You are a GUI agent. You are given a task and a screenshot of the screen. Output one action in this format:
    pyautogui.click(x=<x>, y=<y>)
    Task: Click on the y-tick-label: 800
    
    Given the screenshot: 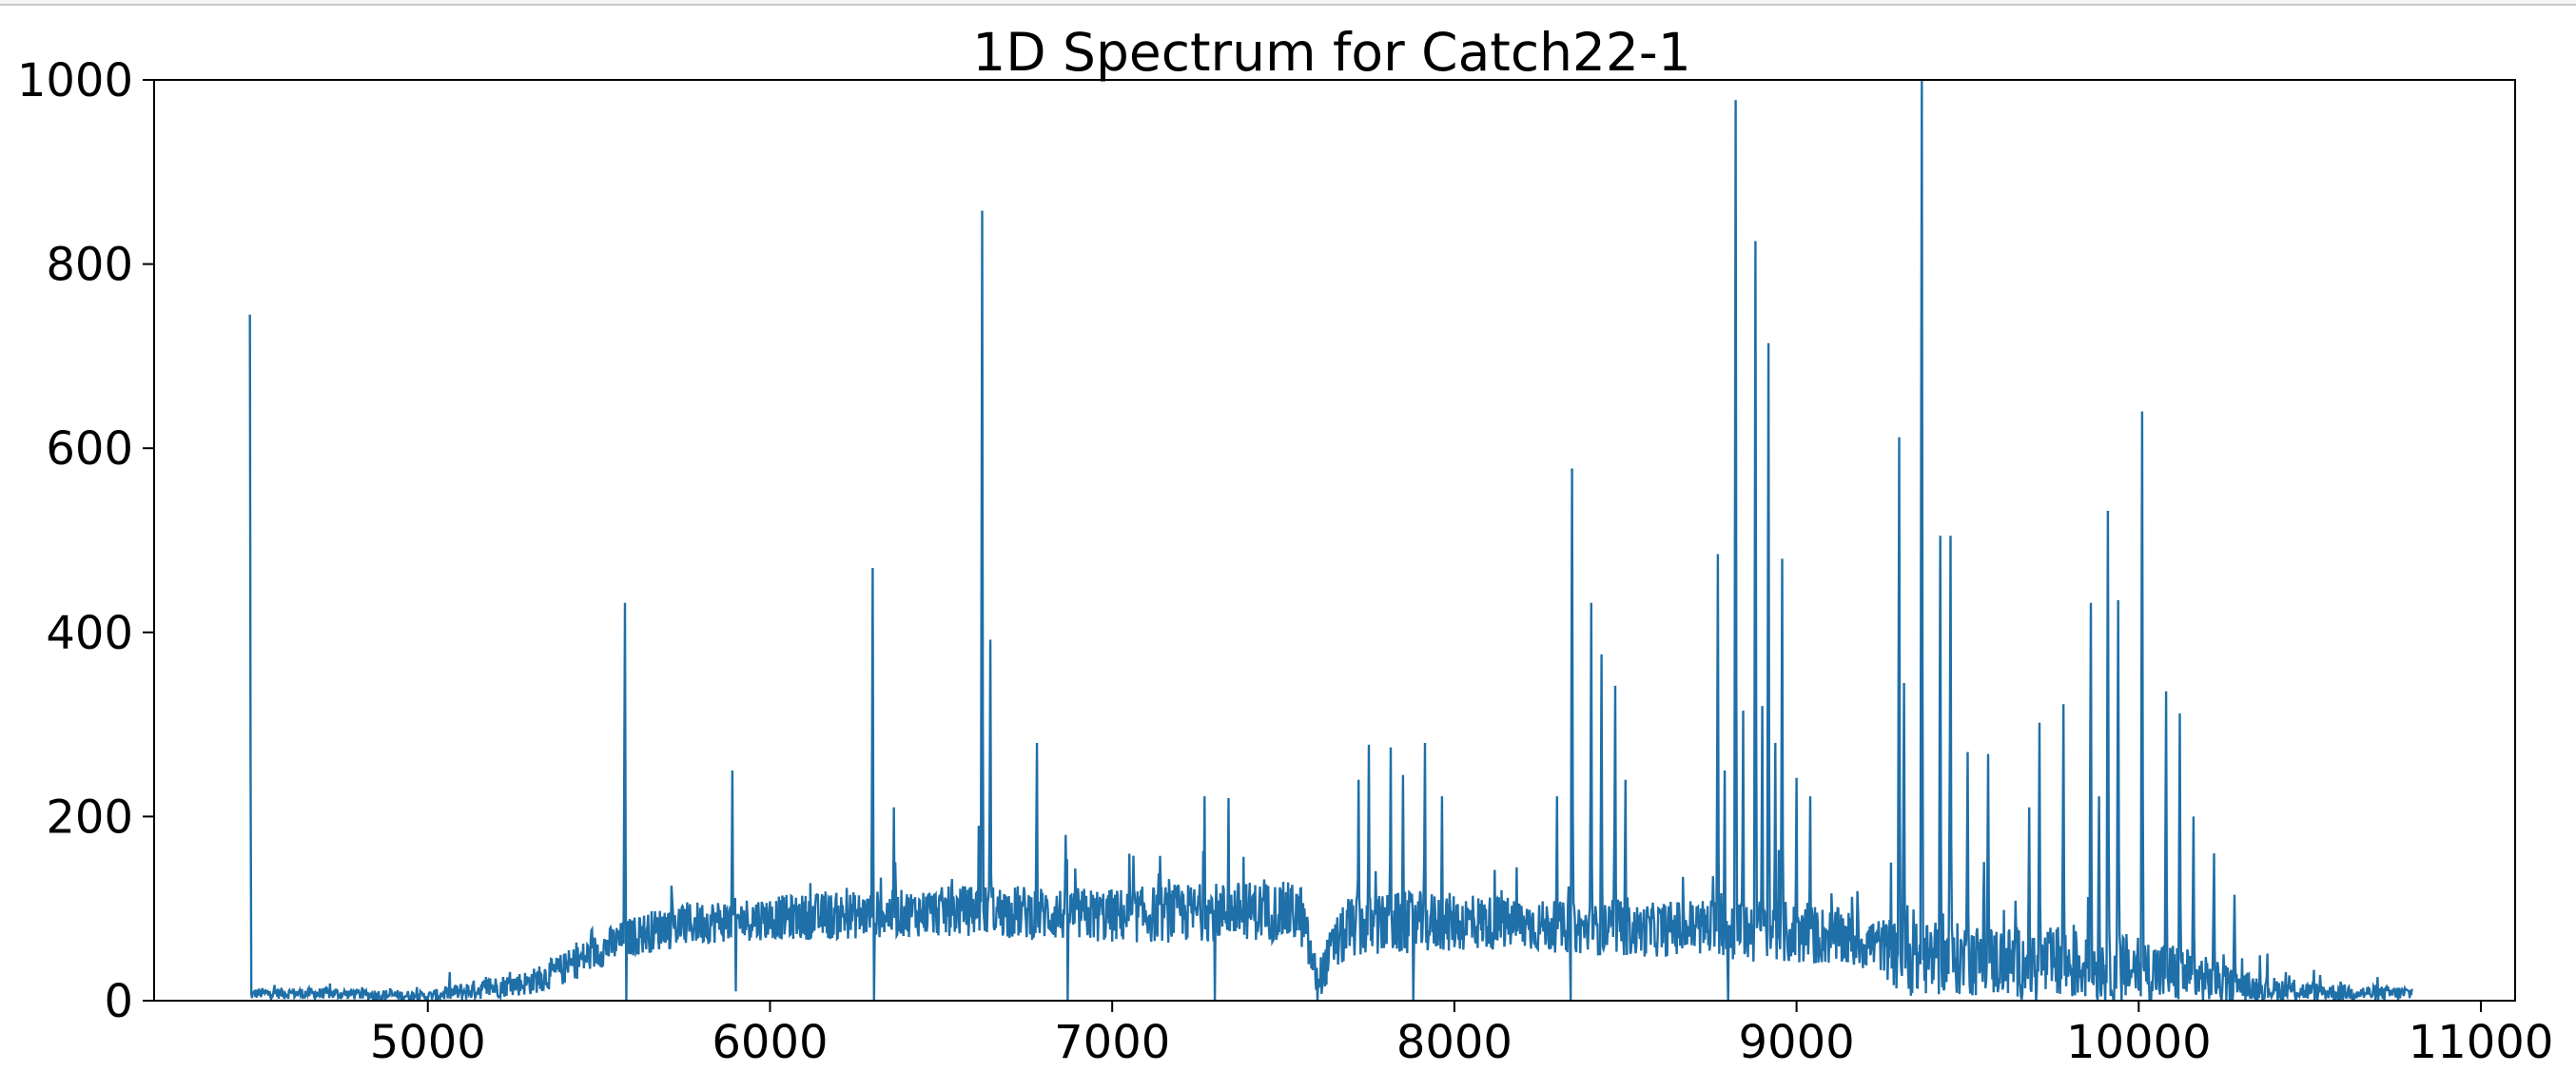 What is the action you would take?
    pyautogui.click(x=89, y=265)
    